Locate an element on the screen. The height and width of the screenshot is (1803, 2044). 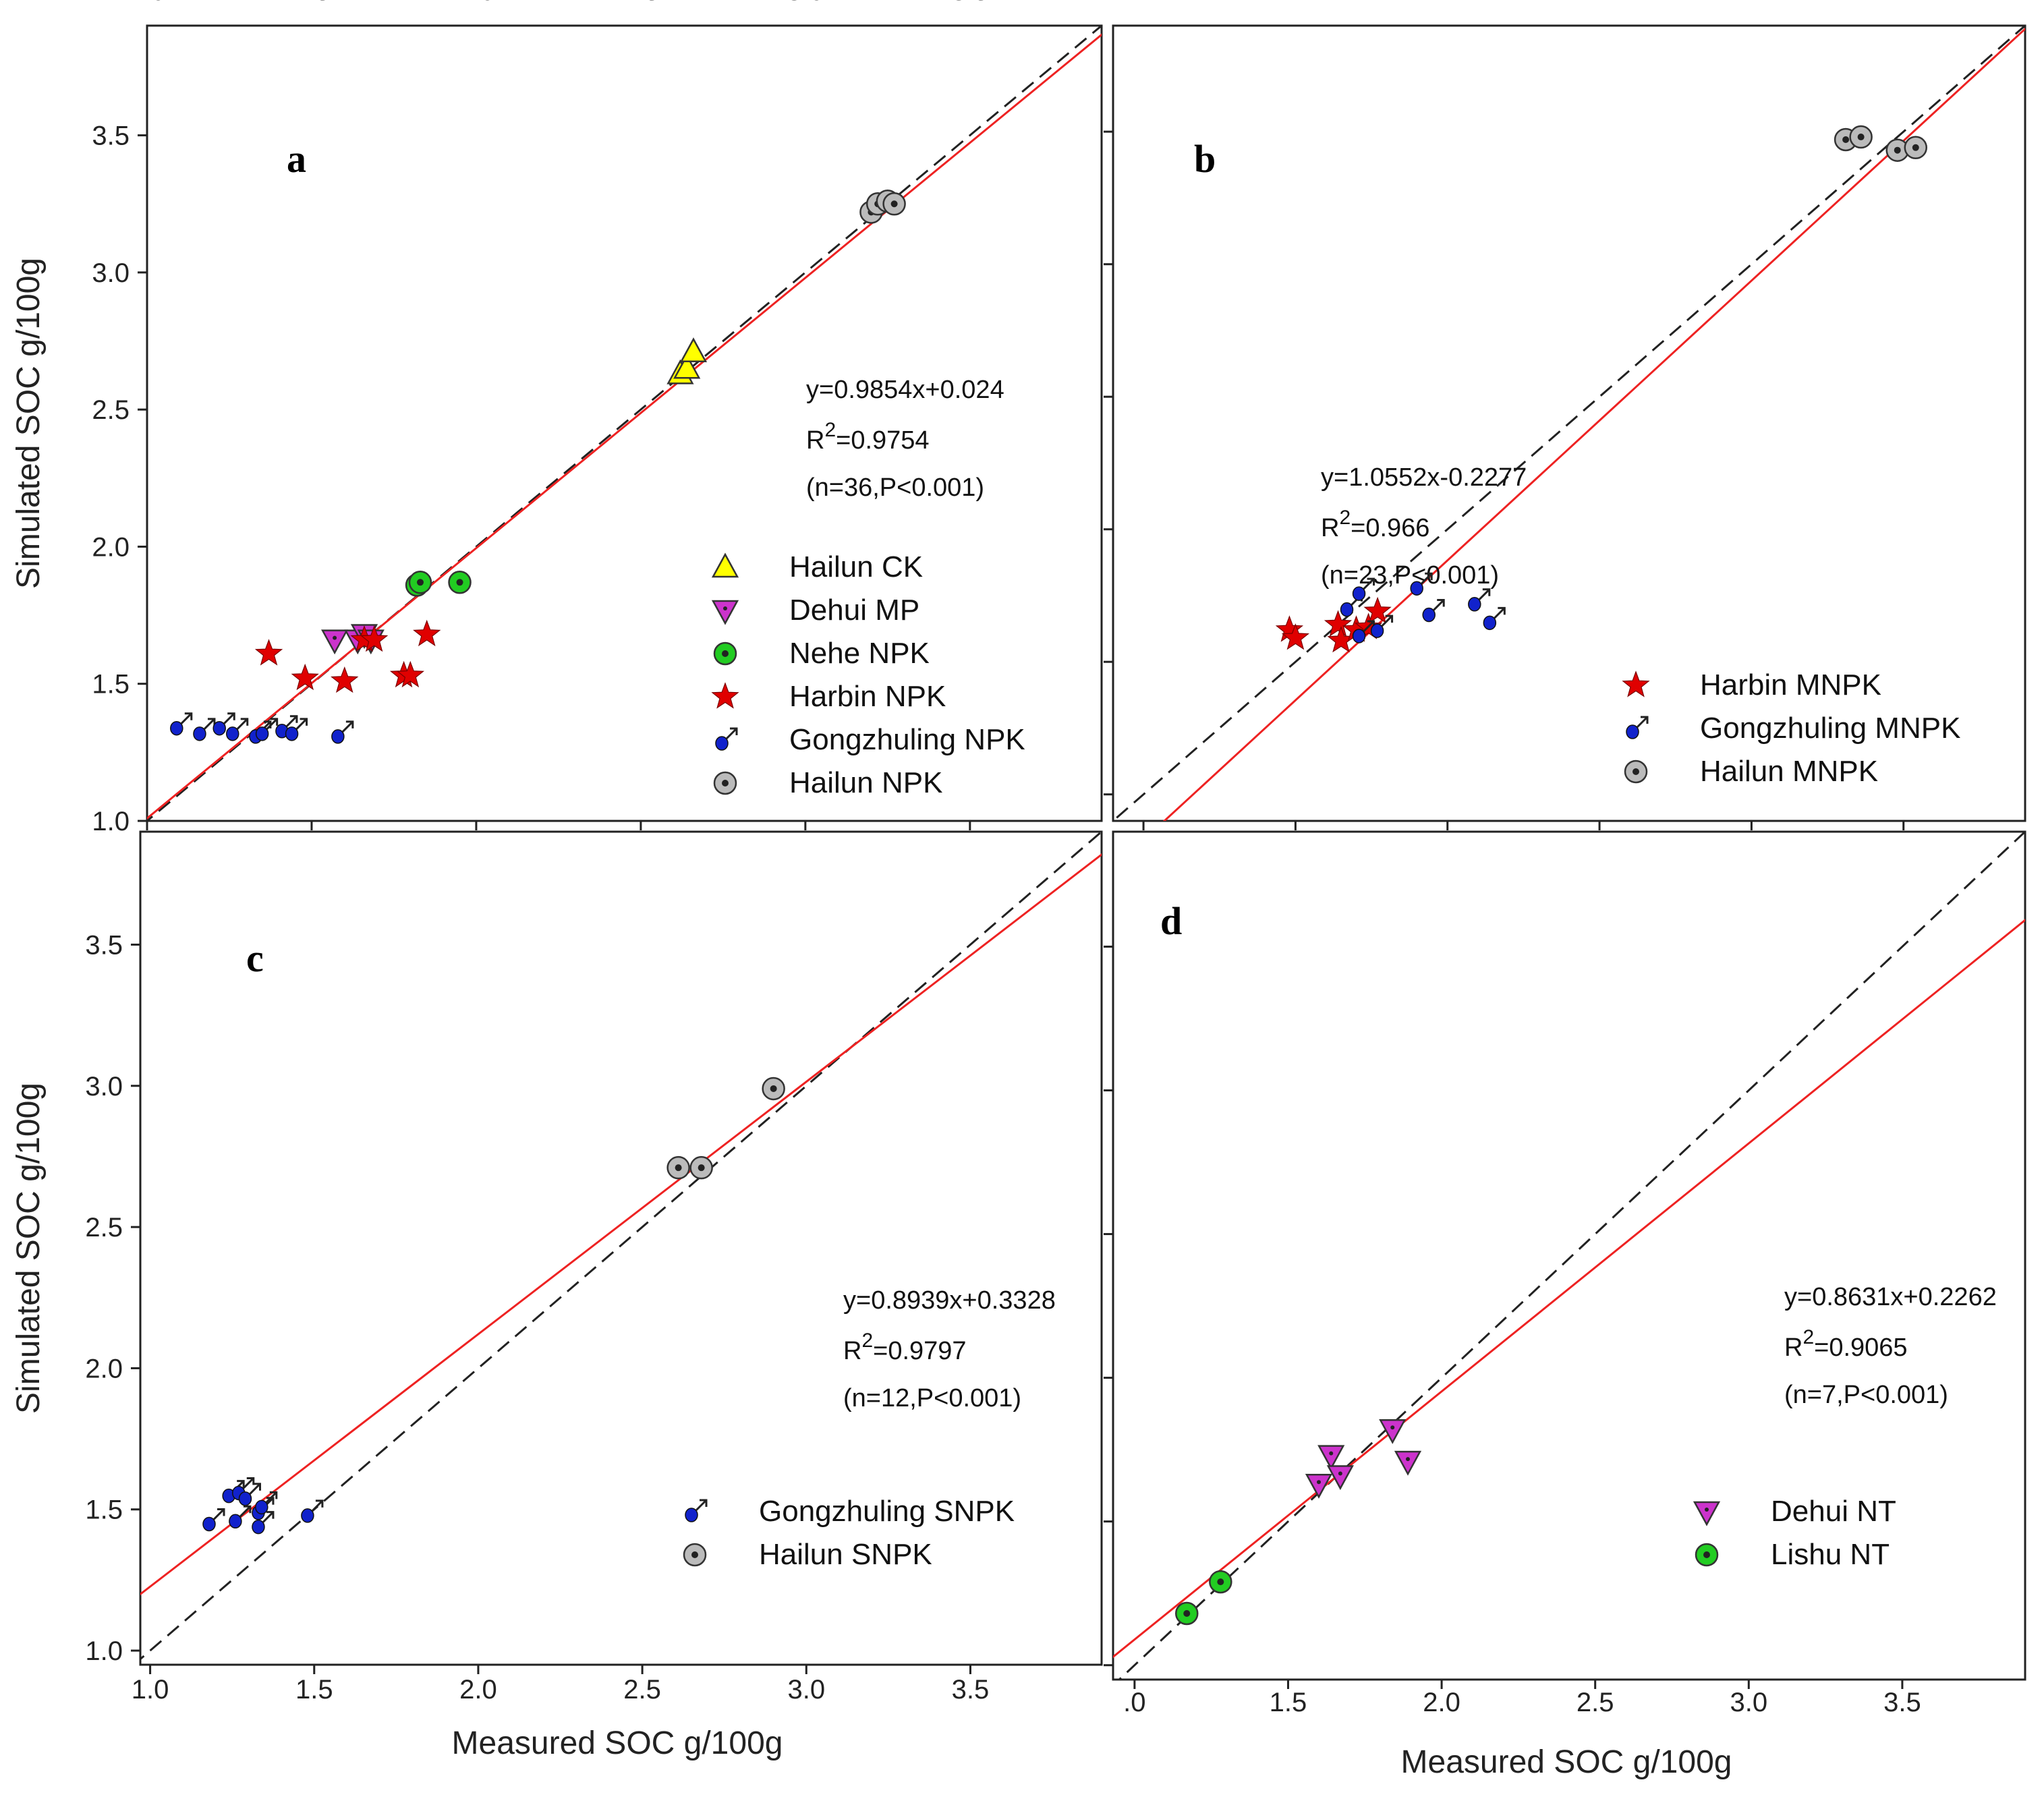
panel-letter: a is located at coordinates (296, 159).